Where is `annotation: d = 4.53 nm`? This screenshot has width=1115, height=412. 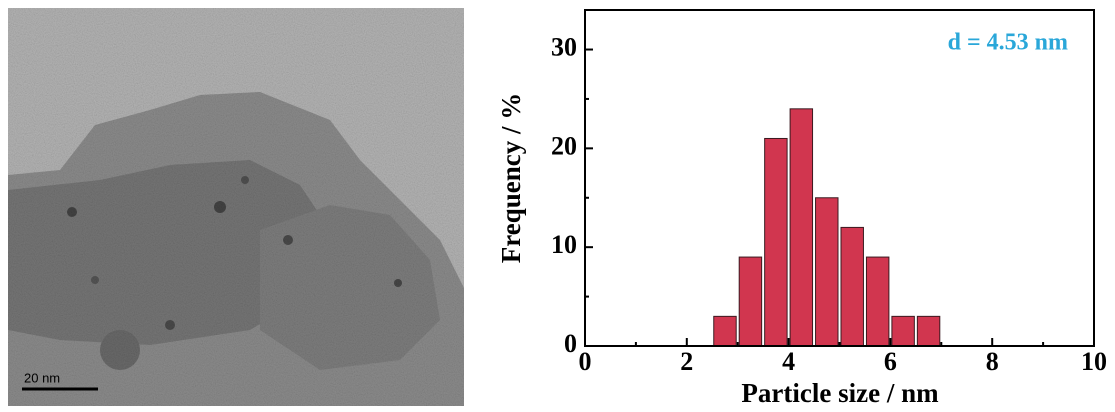 annotation: d = 4.53 nm is located at coordinates (1008, 43).